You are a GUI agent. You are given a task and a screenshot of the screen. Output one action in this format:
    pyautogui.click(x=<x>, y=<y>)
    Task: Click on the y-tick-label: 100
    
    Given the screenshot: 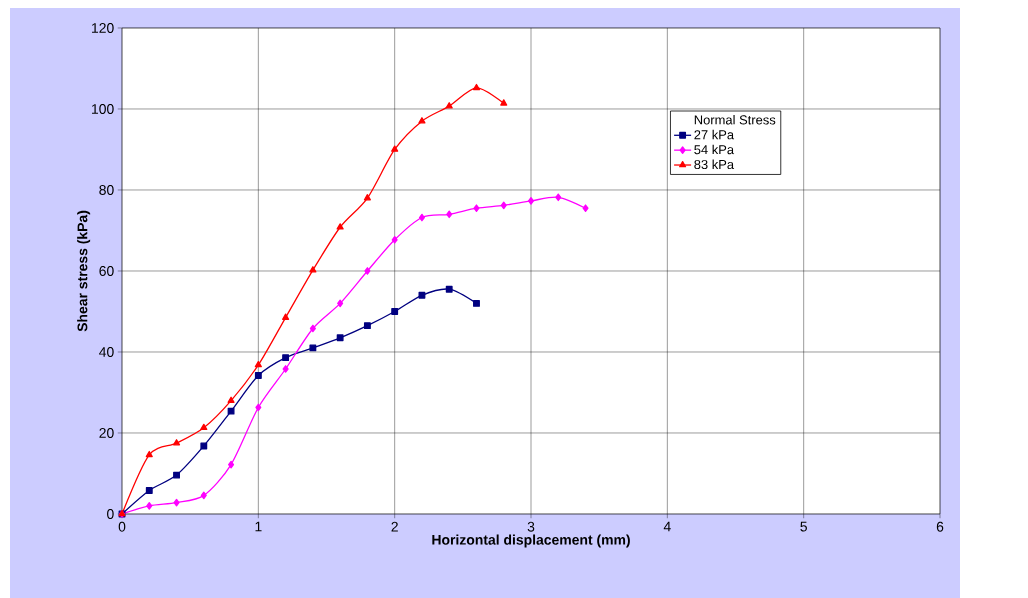 What is the action you would take?
    pyautogui.click(x=103, y=109)
    